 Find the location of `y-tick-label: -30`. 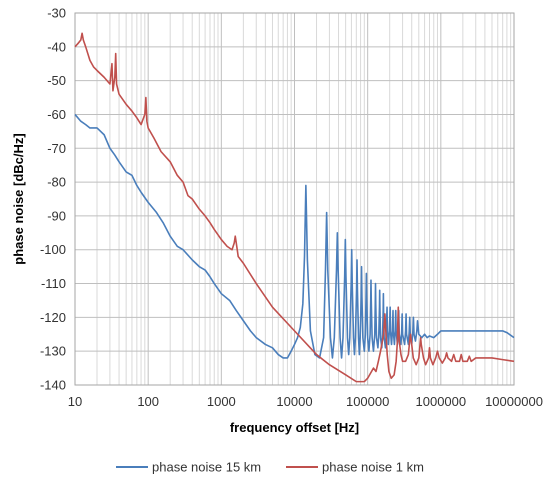

y-tick-label: -30 is located at coordinates (56, 13).